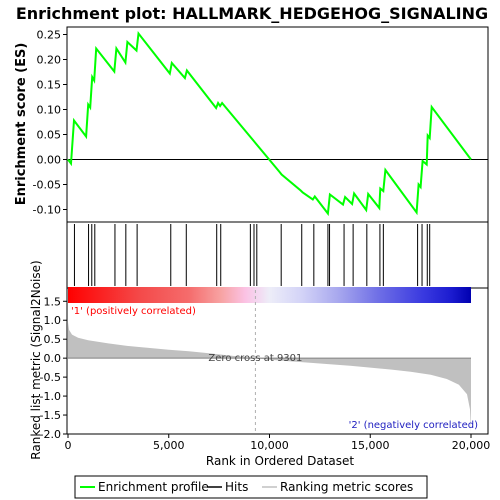  Describe the element at coordinates (413, 425) in the screenshot. I see `negative-correlation-label: '2' (negatively correlated)` at that location.